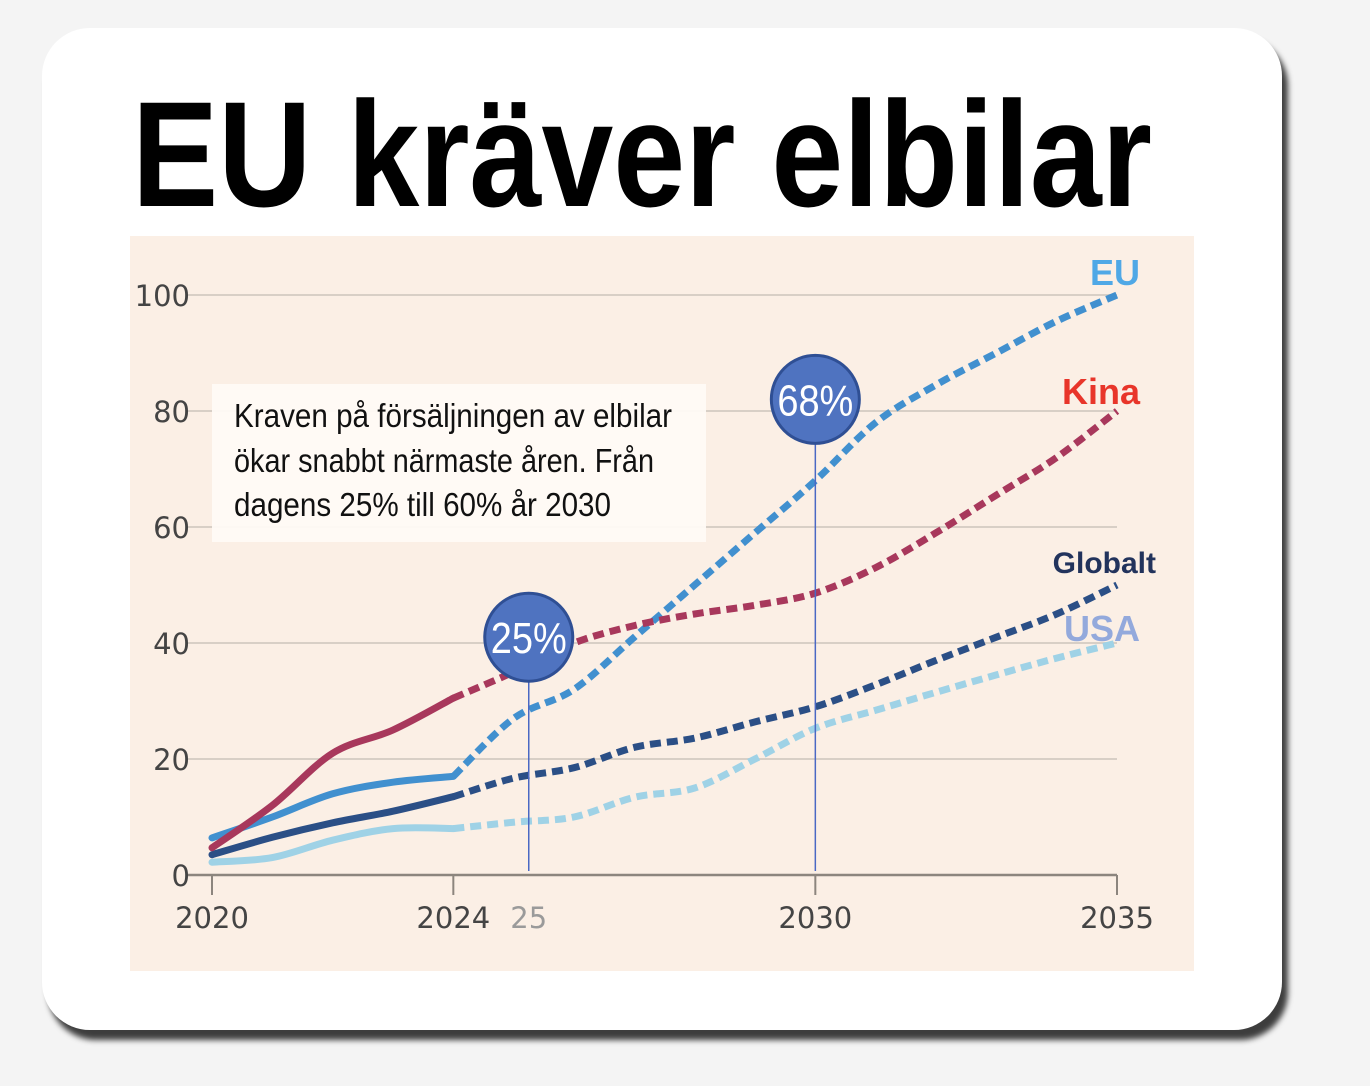 This screenshot has height=1086, width=1370. Describe the element at coordinates (171, 644) in the screenshot. I see `y-tick-label: 40` at that location.